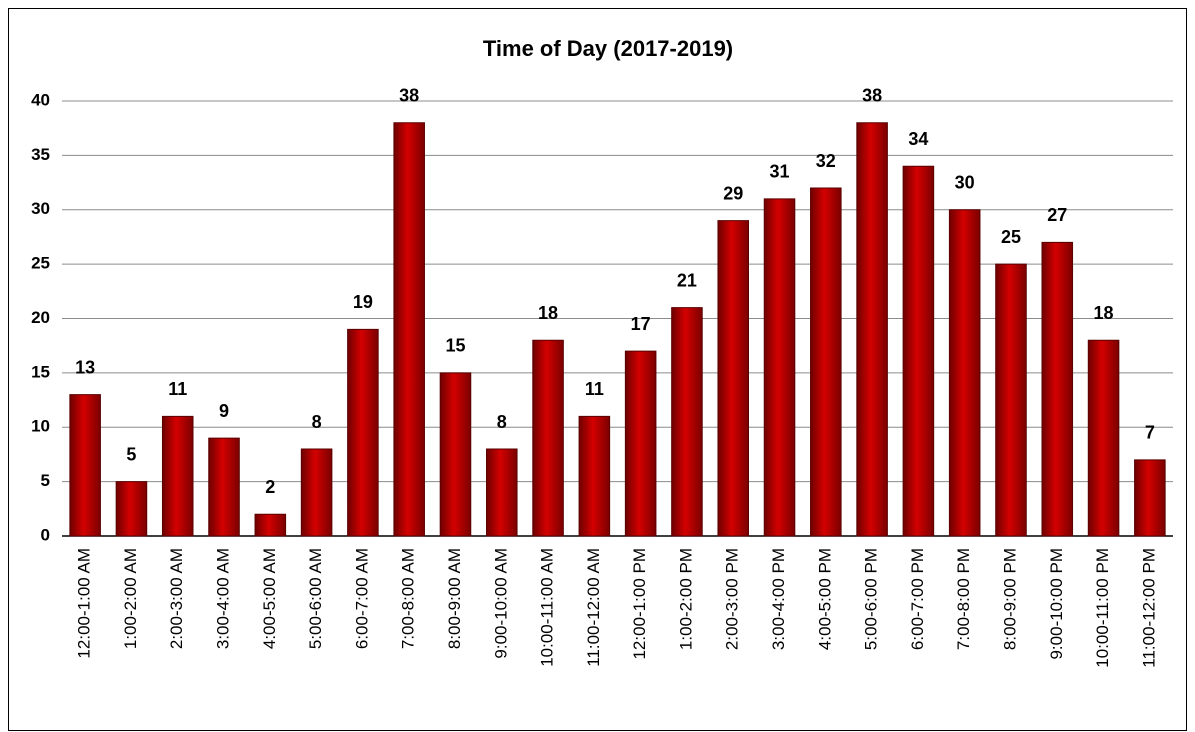 Image resolution: width=1195 pixels, height=732 pixels. What do you see at coordinates (40, 317) in the screenshot?
I see `y-tick-label: 20` at bounding box center [40, 317].